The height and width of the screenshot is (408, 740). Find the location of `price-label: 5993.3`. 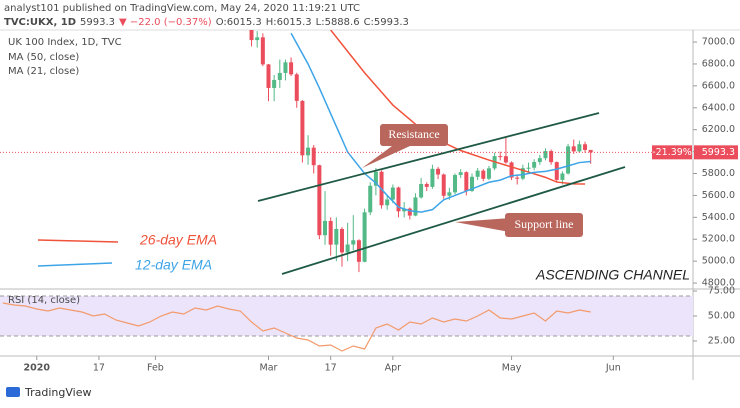

price-label: 5993.3 is located at coordinates (718, 152).